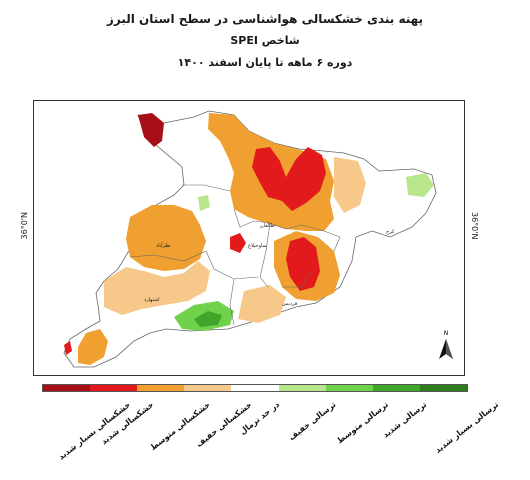  Describe the element at coordinates (350, 185) in the screenshot. I see `zone-mild-east` at that location.